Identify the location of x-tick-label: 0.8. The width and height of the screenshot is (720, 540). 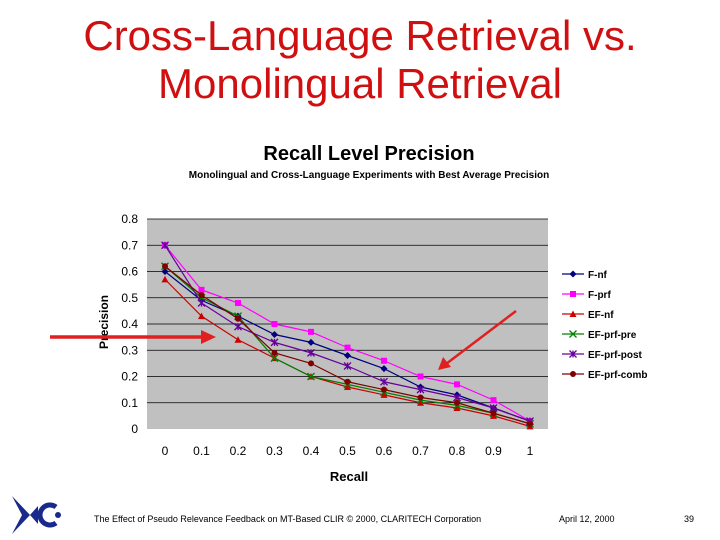
(457, 451).